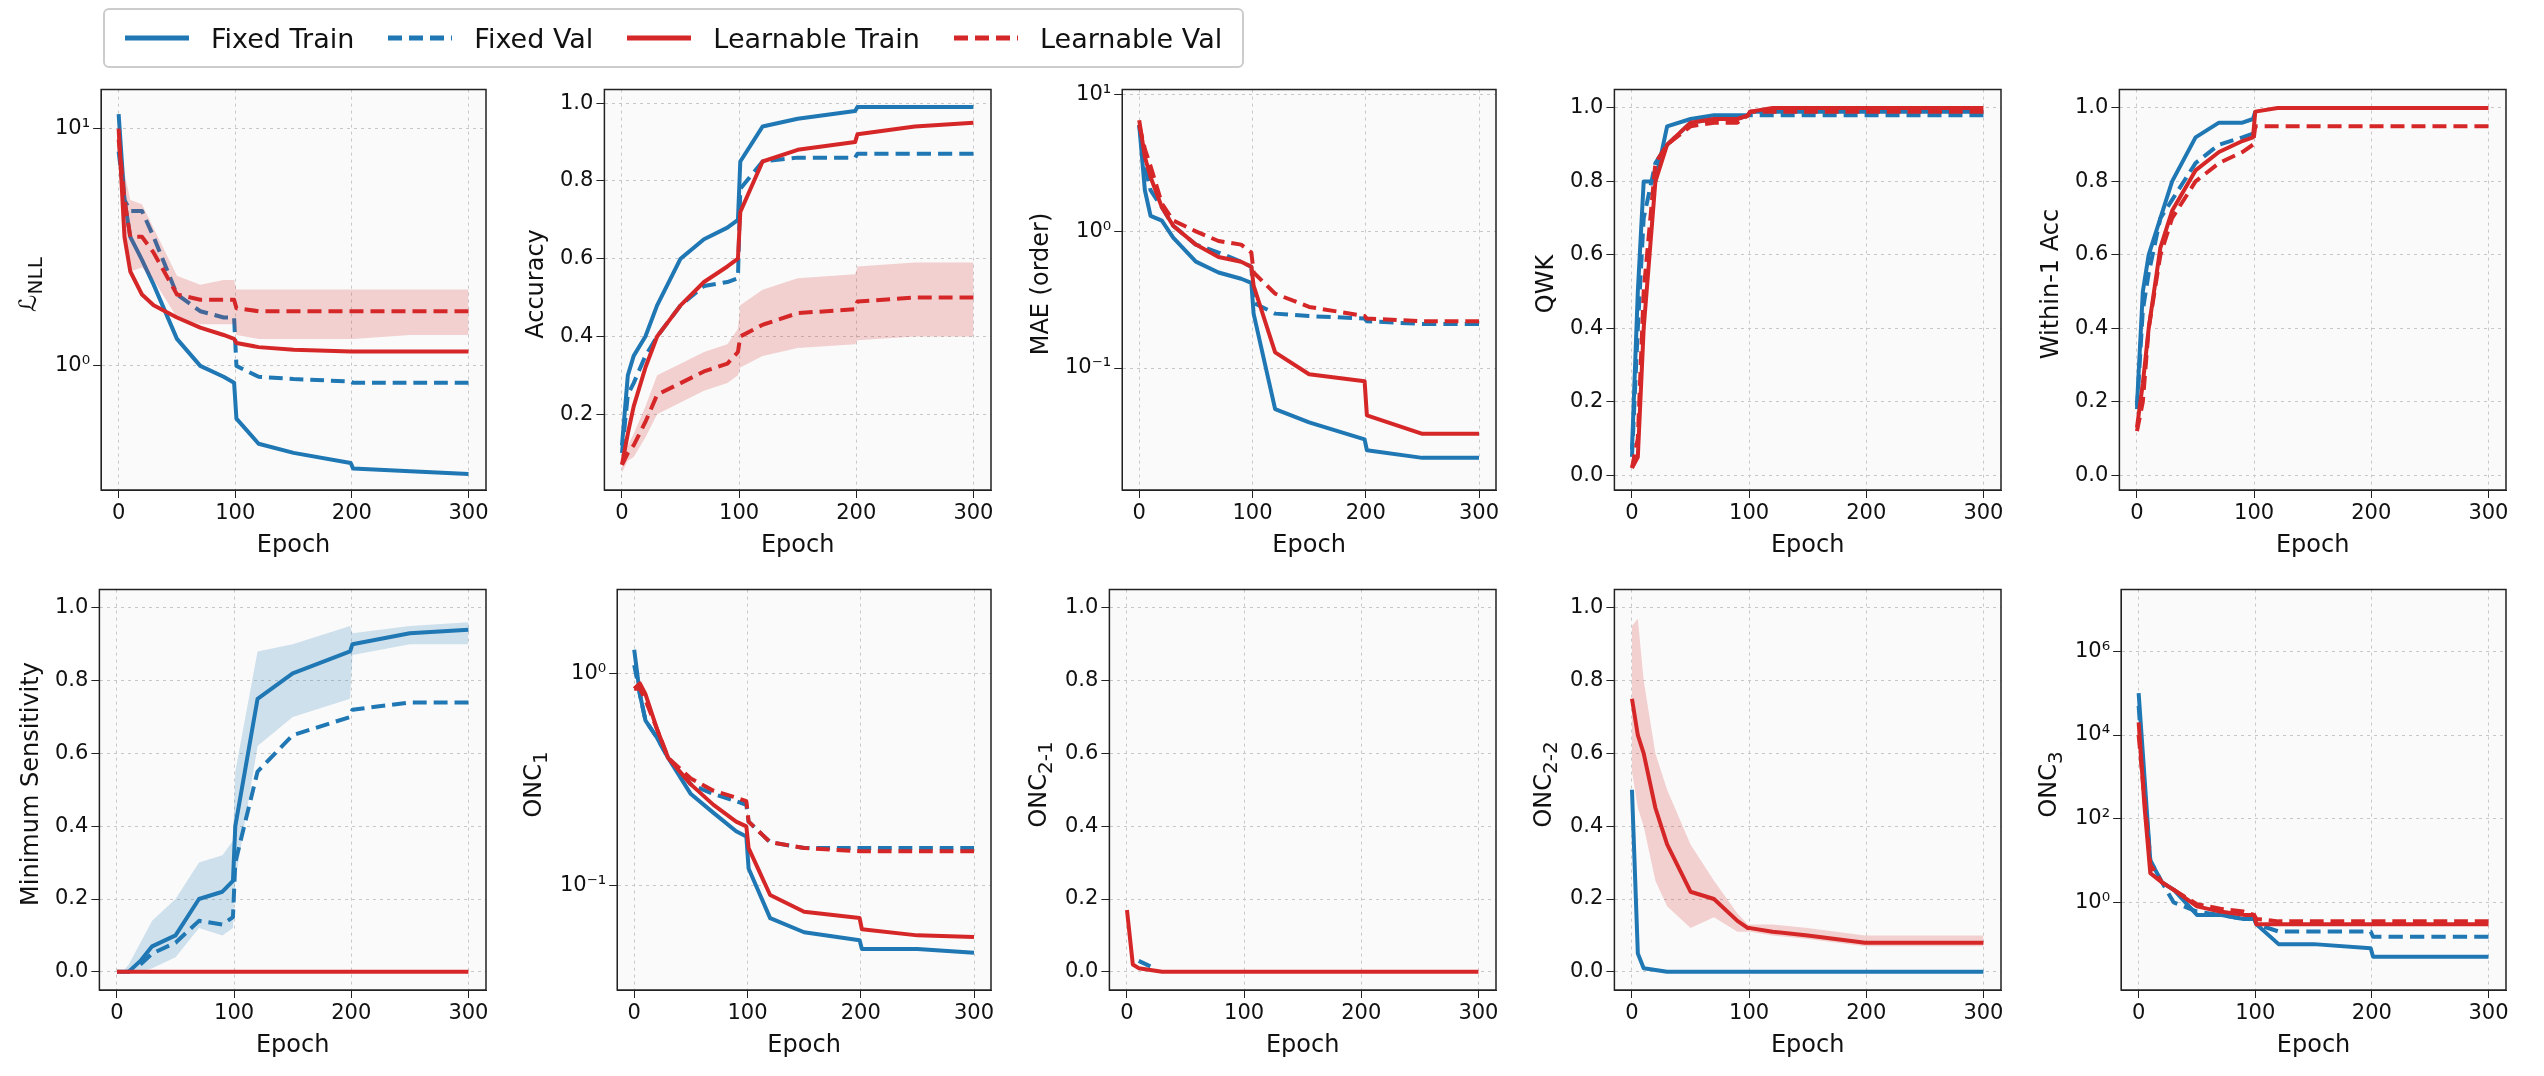  I want to click on legend-label: Learnable Val, so click(1131, 38).